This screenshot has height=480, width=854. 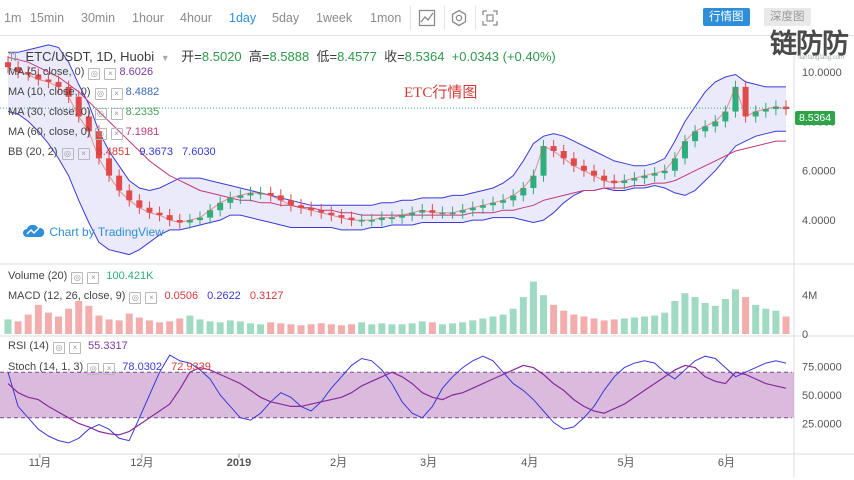 What do you see at coordinates (819, 172) in the screenshot?
I see `price-tick-label: 6.0000` at bounding box center [819, 172].